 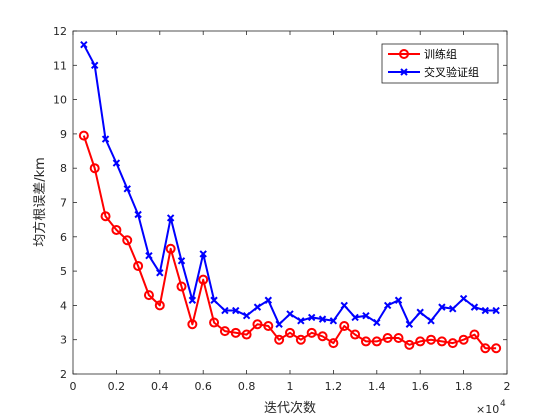 I want to click on legend-marker-train, so click(x=404, y=54).